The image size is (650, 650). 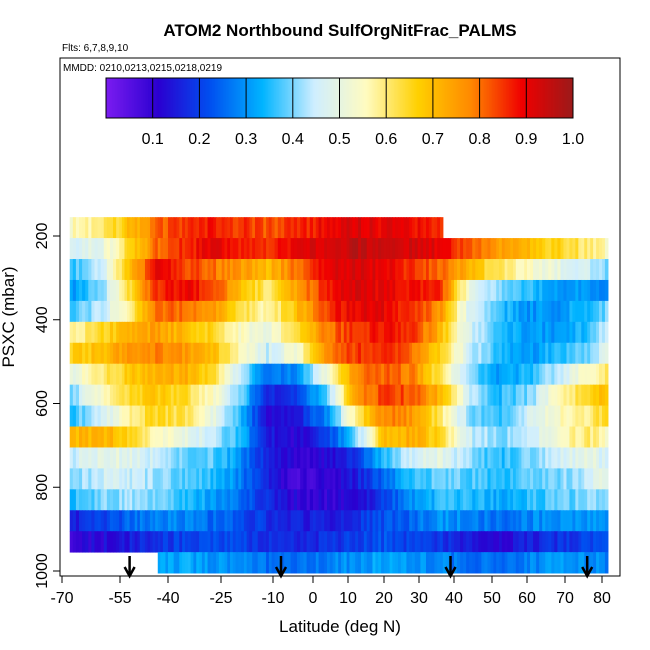 I want to click on colorbar-tick-label: 0.3, so click(x=246, y=139).